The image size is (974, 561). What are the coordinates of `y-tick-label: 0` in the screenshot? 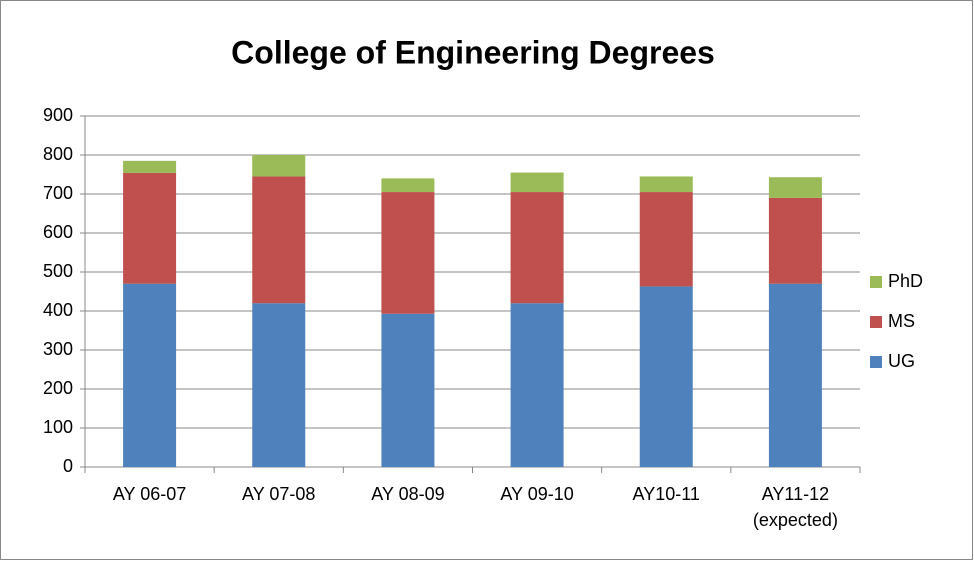 It's located at (68, 466).